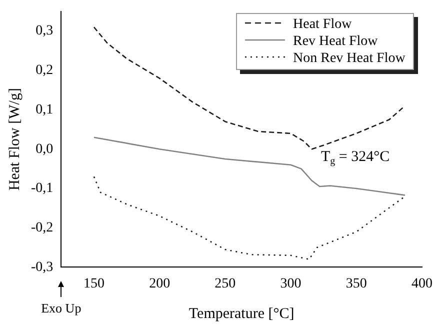 This screenshot has height=331, width=444. What do you see at coordinates (291, 284) in the screenshot?
I see `x-tick-label: 300` at bounding box center [291, 284].